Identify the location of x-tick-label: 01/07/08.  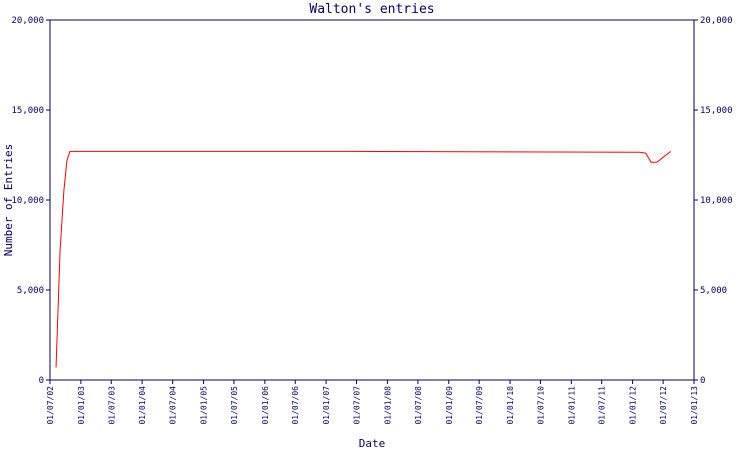
(418, 405).